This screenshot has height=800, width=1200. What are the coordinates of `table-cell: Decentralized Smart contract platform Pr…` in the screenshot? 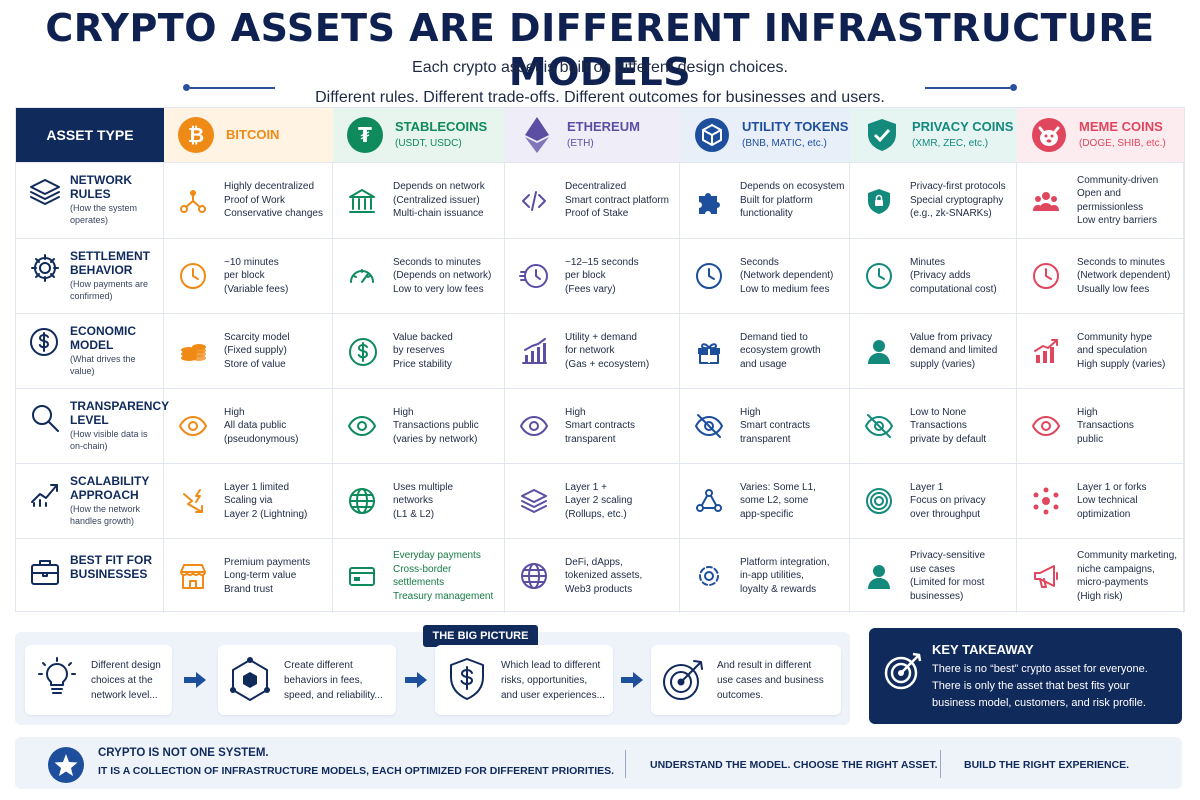 It's located at (592, 200).